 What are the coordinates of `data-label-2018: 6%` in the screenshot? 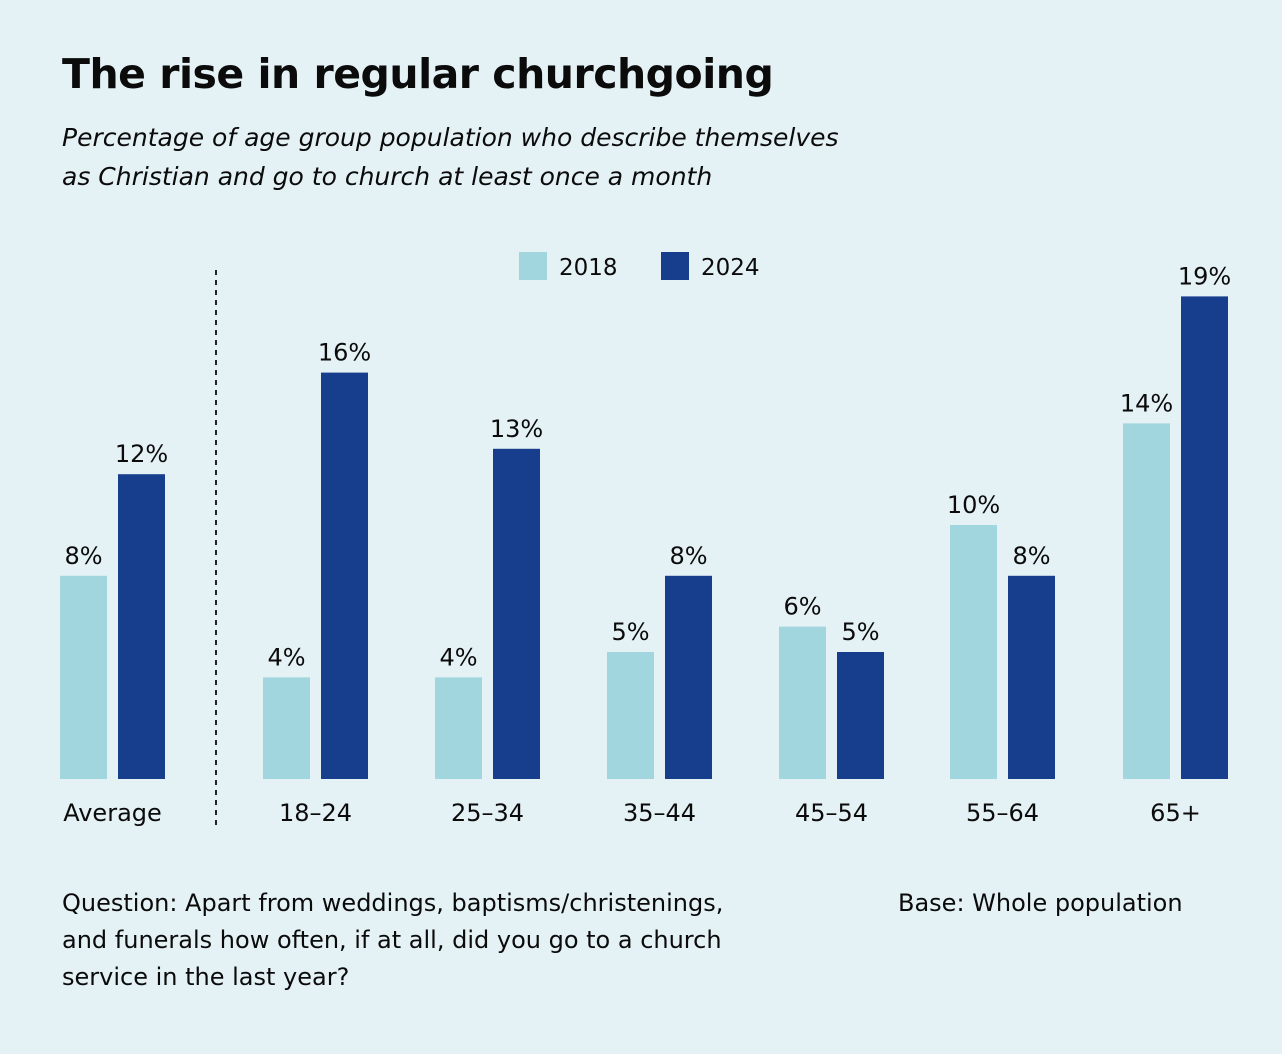 It's located at (802, 607).